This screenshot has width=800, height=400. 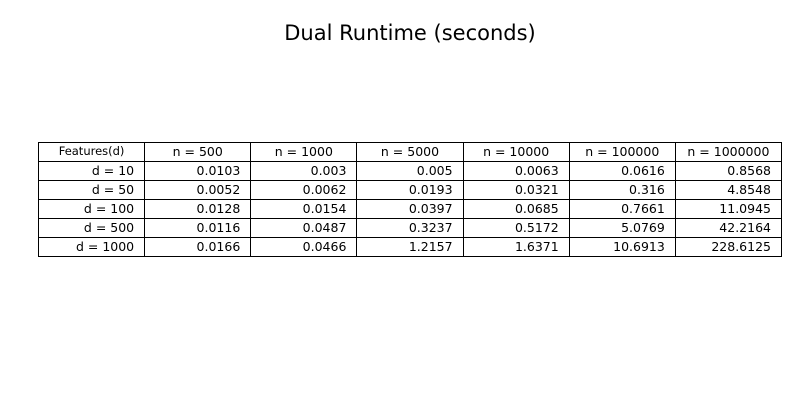 What do you see at coordinates (91, 190) in the screenshot?
I see `row-label: d = 50` at bounding box center [91, 190].